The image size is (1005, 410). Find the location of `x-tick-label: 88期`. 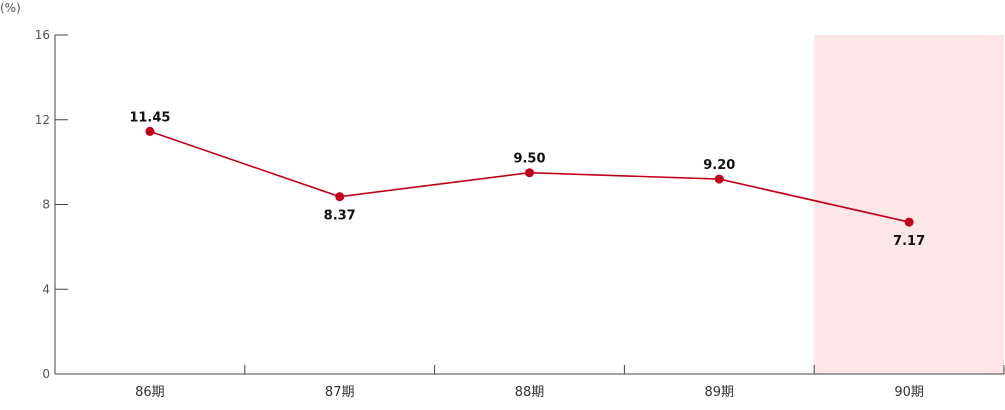

x-tick-label: 88期 is located at coordinates (530, 392).